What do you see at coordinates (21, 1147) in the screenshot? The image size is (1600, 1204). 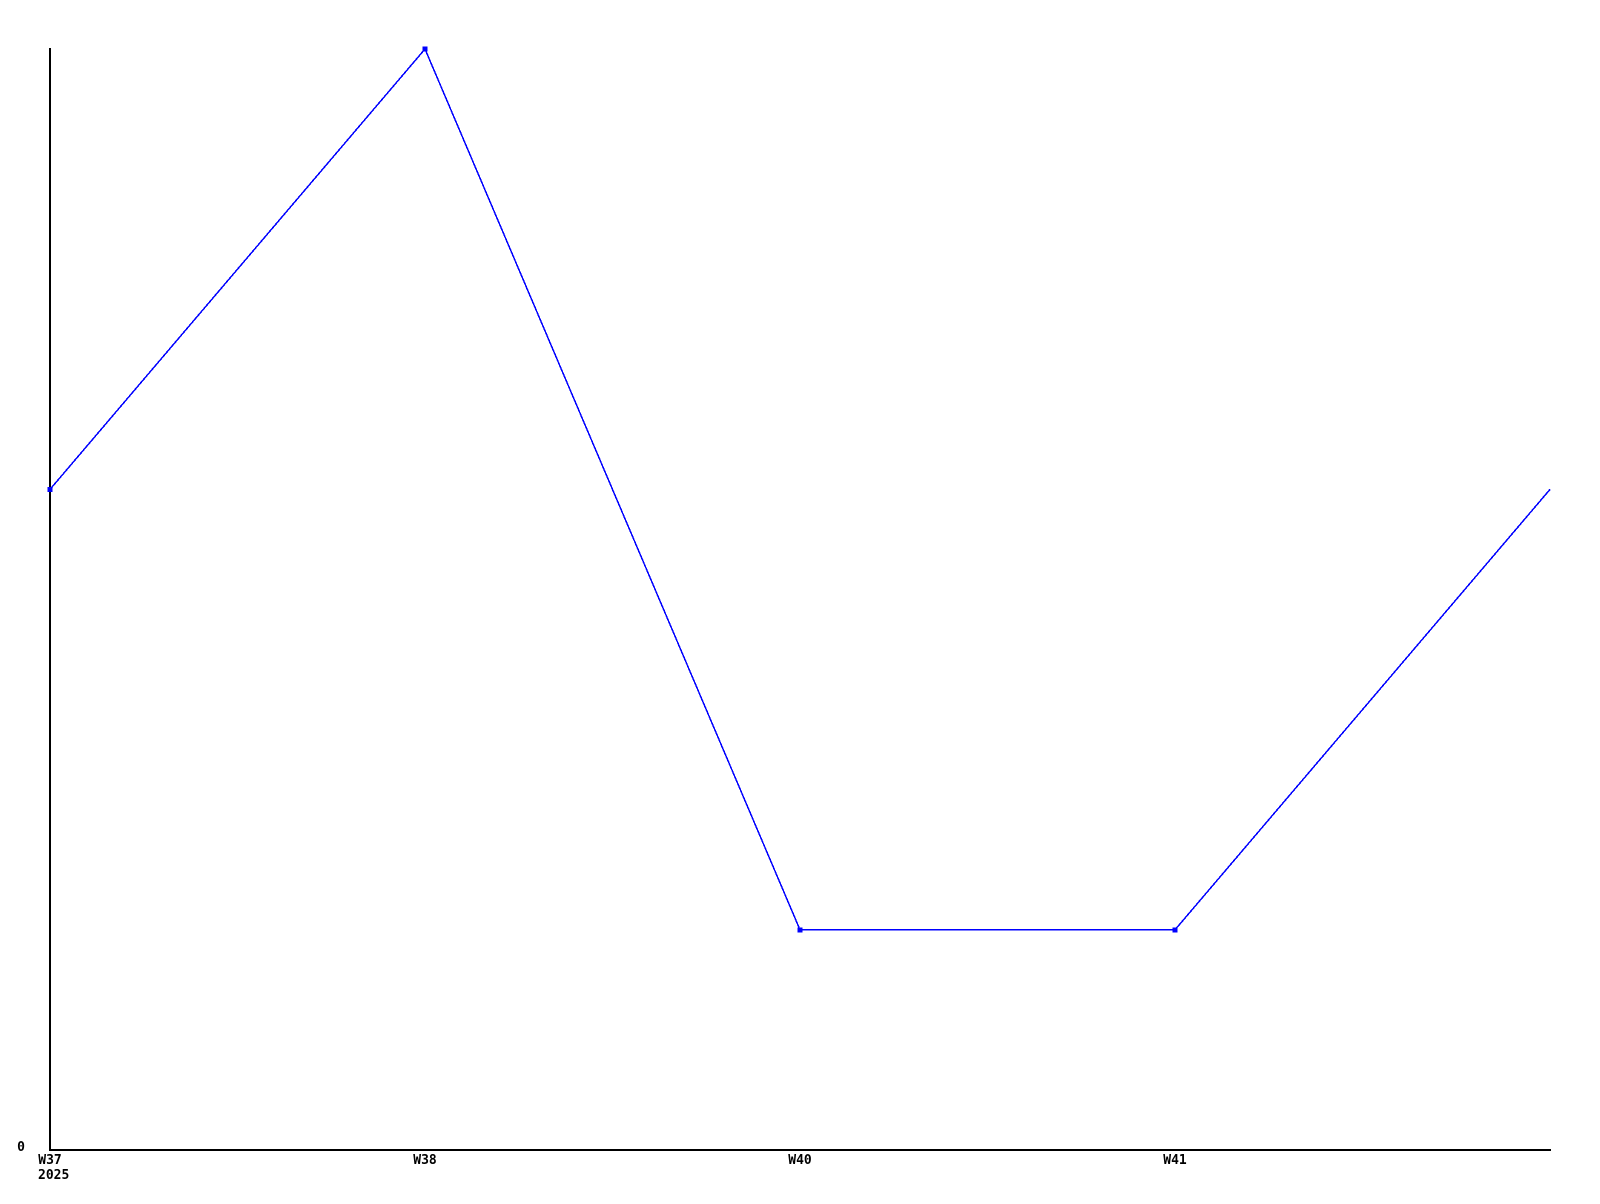 I see `y-tick-label: 0` at bounding box center [21, 1147].